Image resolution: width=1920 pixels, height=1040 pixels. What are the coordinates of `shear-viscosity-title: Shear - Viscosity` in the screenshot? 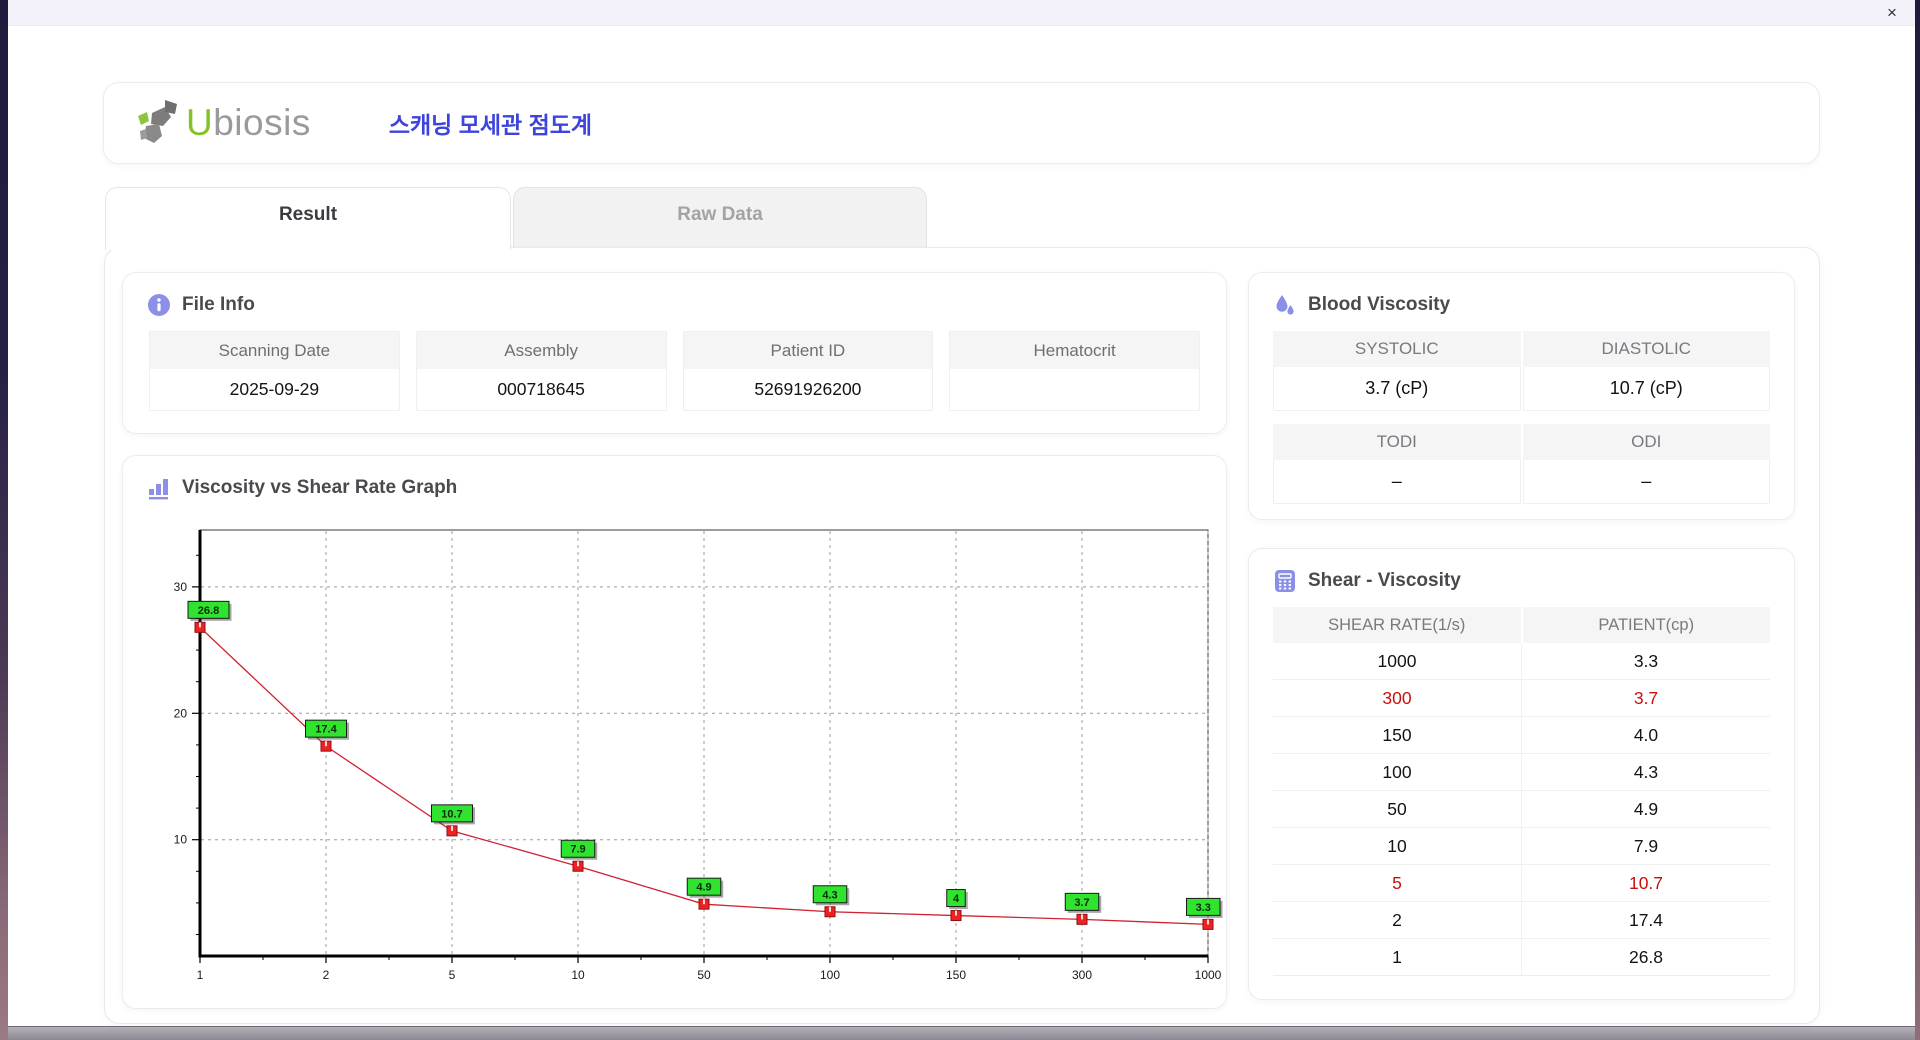 It's located at (1384, 580).